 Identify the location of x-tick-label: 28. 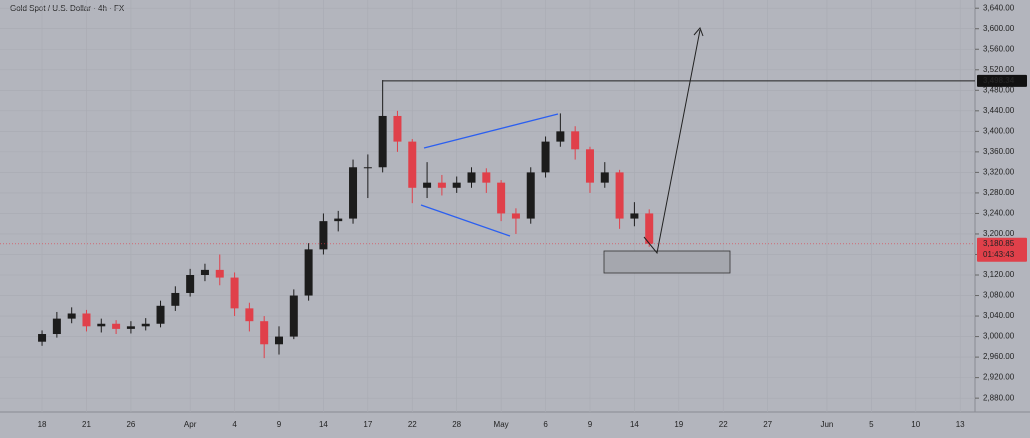
(456, 424).